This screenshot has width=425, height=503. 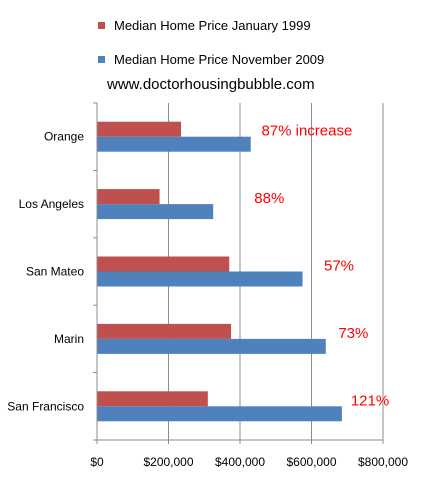 I want to click on category-label-marin: Marin, so click(x=69, y=339).